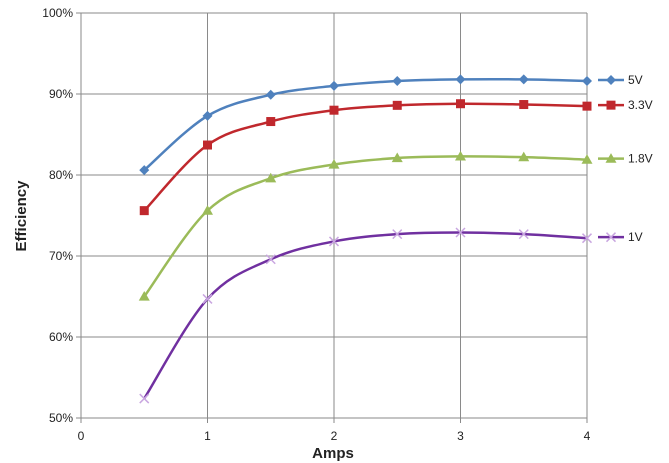 Image resolution: width=669 pixels, height=463 pixels. I want to click on legend-item-1-8v: 1.8V, so click(625, 159).